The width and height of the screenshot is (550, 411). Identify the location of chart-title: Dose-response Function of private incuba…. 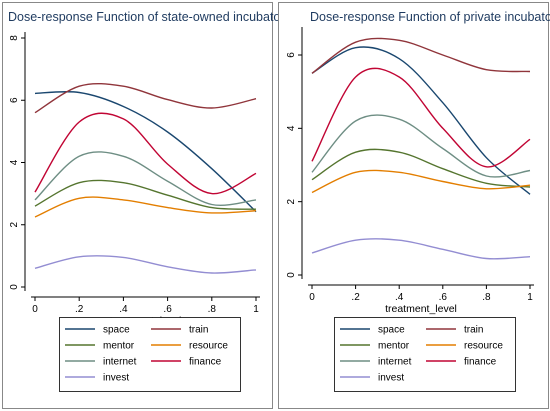
(430, 17).